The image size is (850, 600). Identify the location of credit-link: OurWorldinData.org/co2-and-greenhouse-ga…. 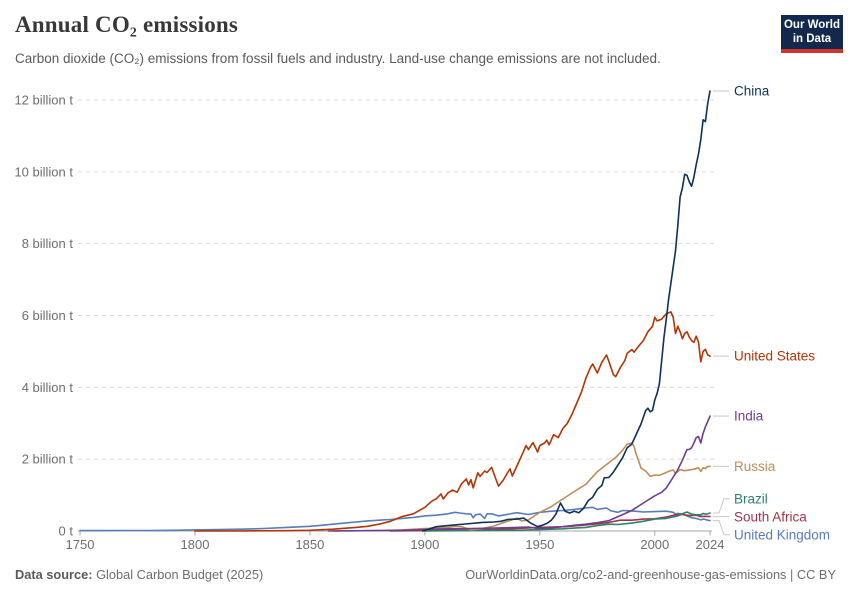
(650, 574).